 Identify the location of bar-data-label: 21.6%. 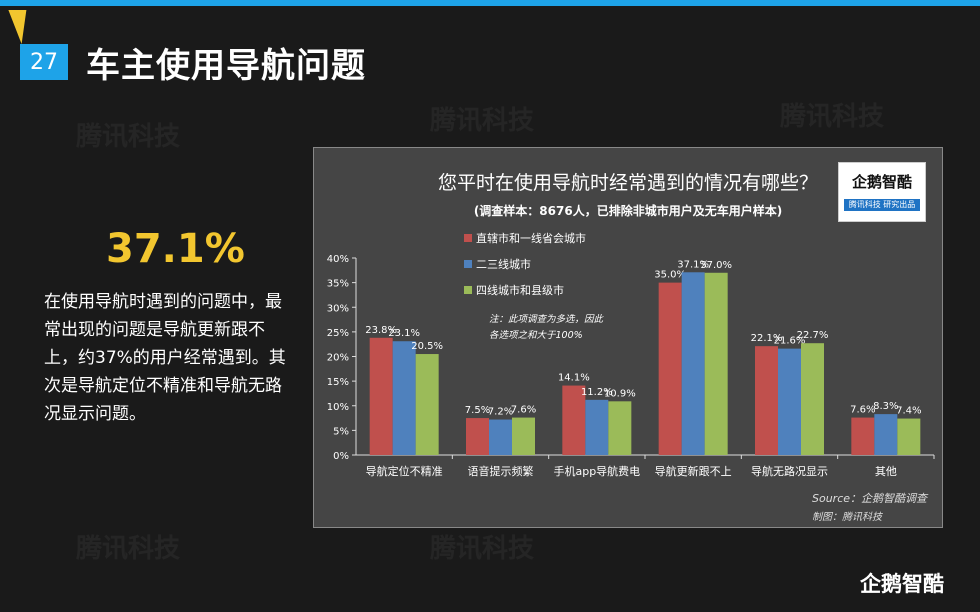
(790, 341).